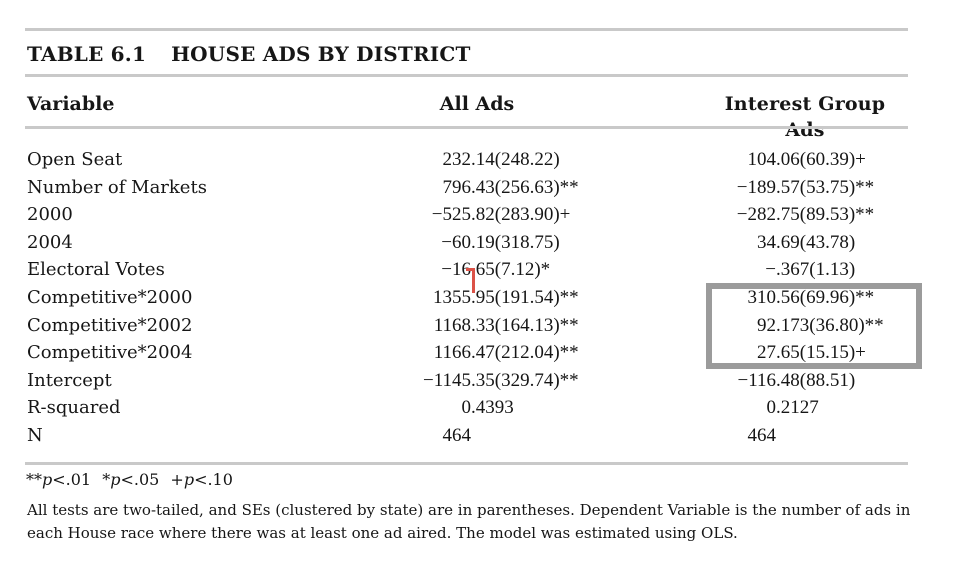 The width and height of the screenshot is (958, 568). I want to click on all-ads-value-frac: .33(164.13)**, so click(525, 325).